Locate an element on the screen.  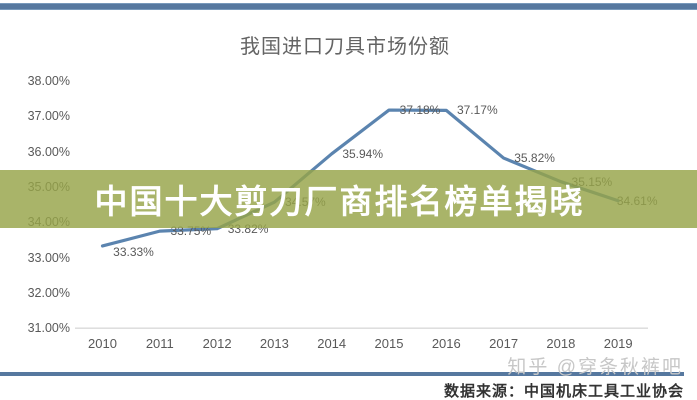
point-label: 37.18% is located at coordinates (420, 110).